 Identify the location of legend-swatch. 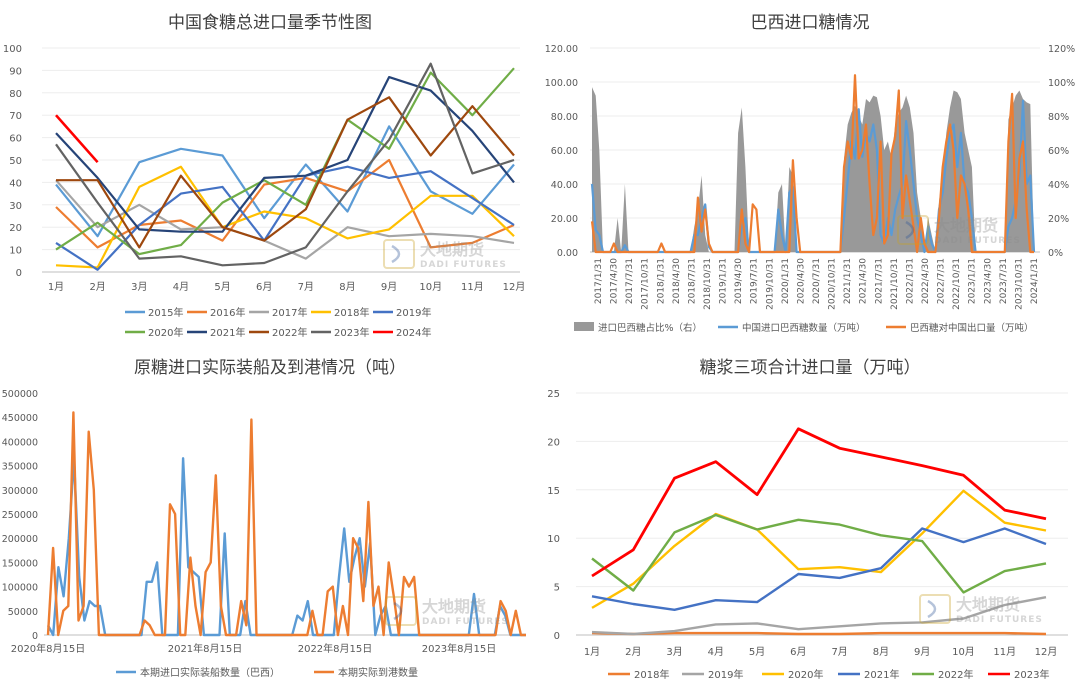
(584, 326).